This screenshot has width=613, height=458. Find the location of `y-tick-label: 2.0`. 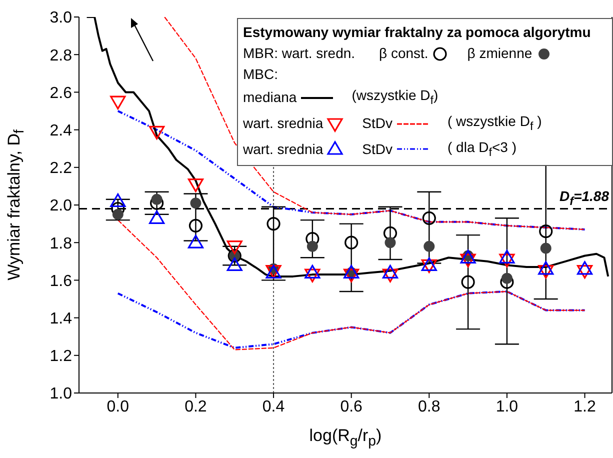

y-tick-label: 2.0 is located at coordinates (61, 206).